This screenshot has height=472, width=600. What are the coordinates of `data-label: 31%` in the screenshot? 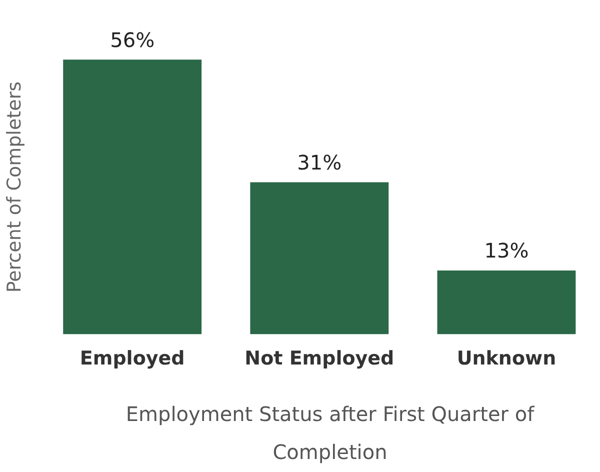 It's located at (319, 162).